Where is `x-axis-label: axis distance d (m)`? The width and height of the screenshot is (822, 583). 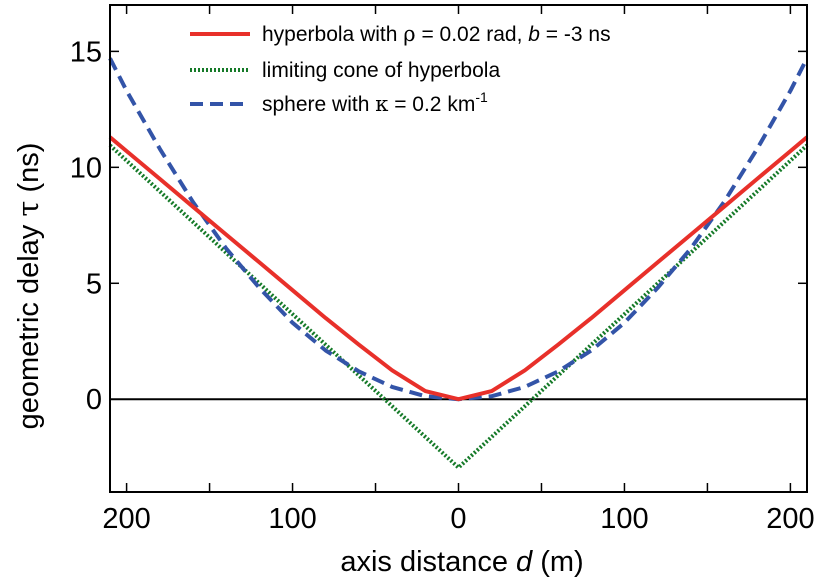
x-axis-label: axis distance d (m) is located at coordinates (461, 562).